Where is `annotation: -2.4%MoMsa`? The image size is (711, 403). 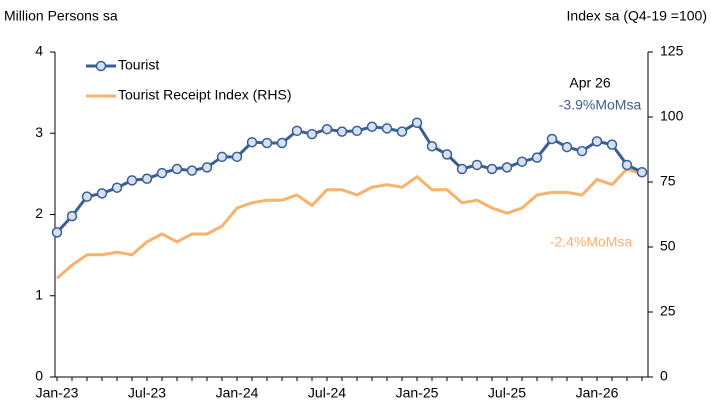
annotation: -2.4%MoMsa is located at coordinates (591, 242).